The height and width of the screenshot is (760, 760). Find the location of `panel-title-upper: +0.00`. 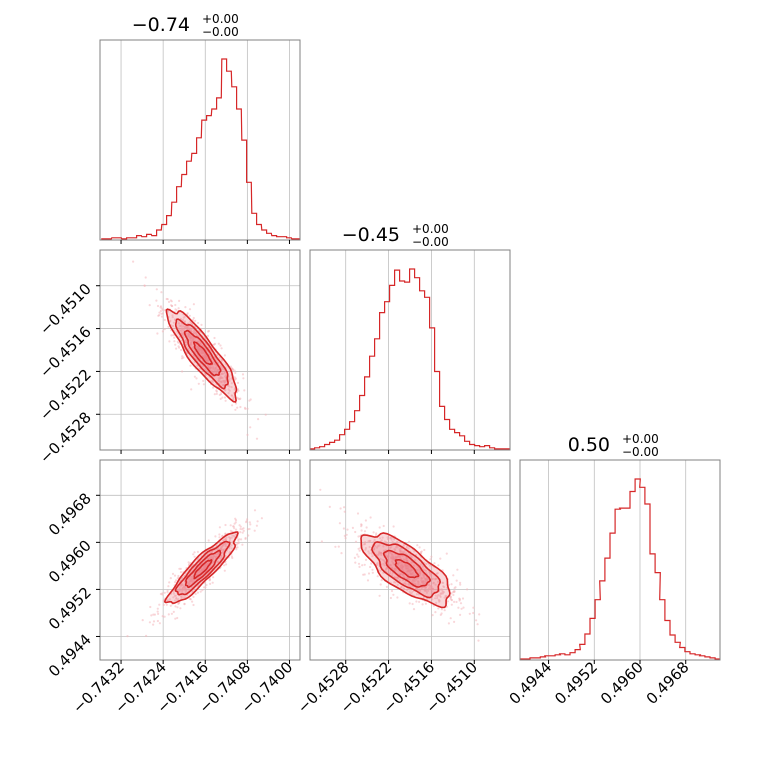

panel-title-upper: +0.00 is located at coordinates (220, 19).